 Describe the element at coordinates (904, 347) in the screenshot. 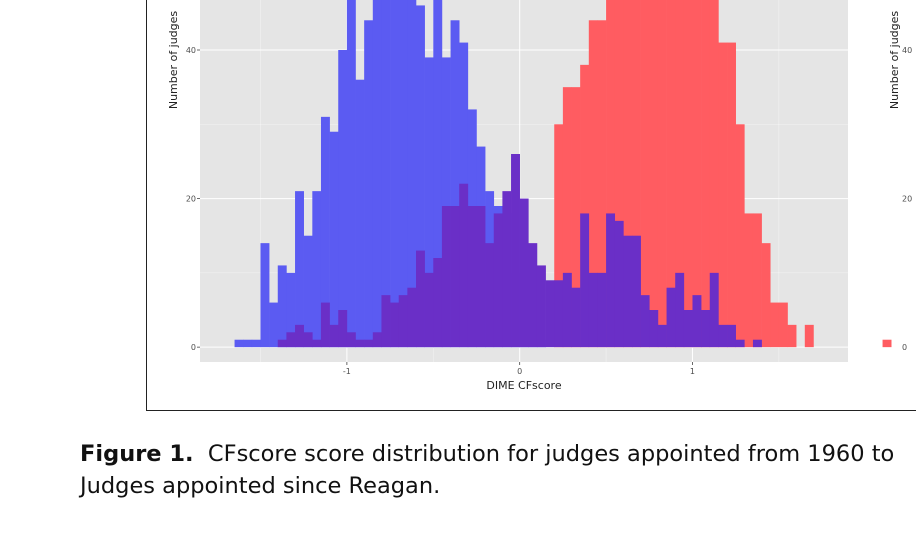

I see `second-panel-y-tick-label: 0` at that location.